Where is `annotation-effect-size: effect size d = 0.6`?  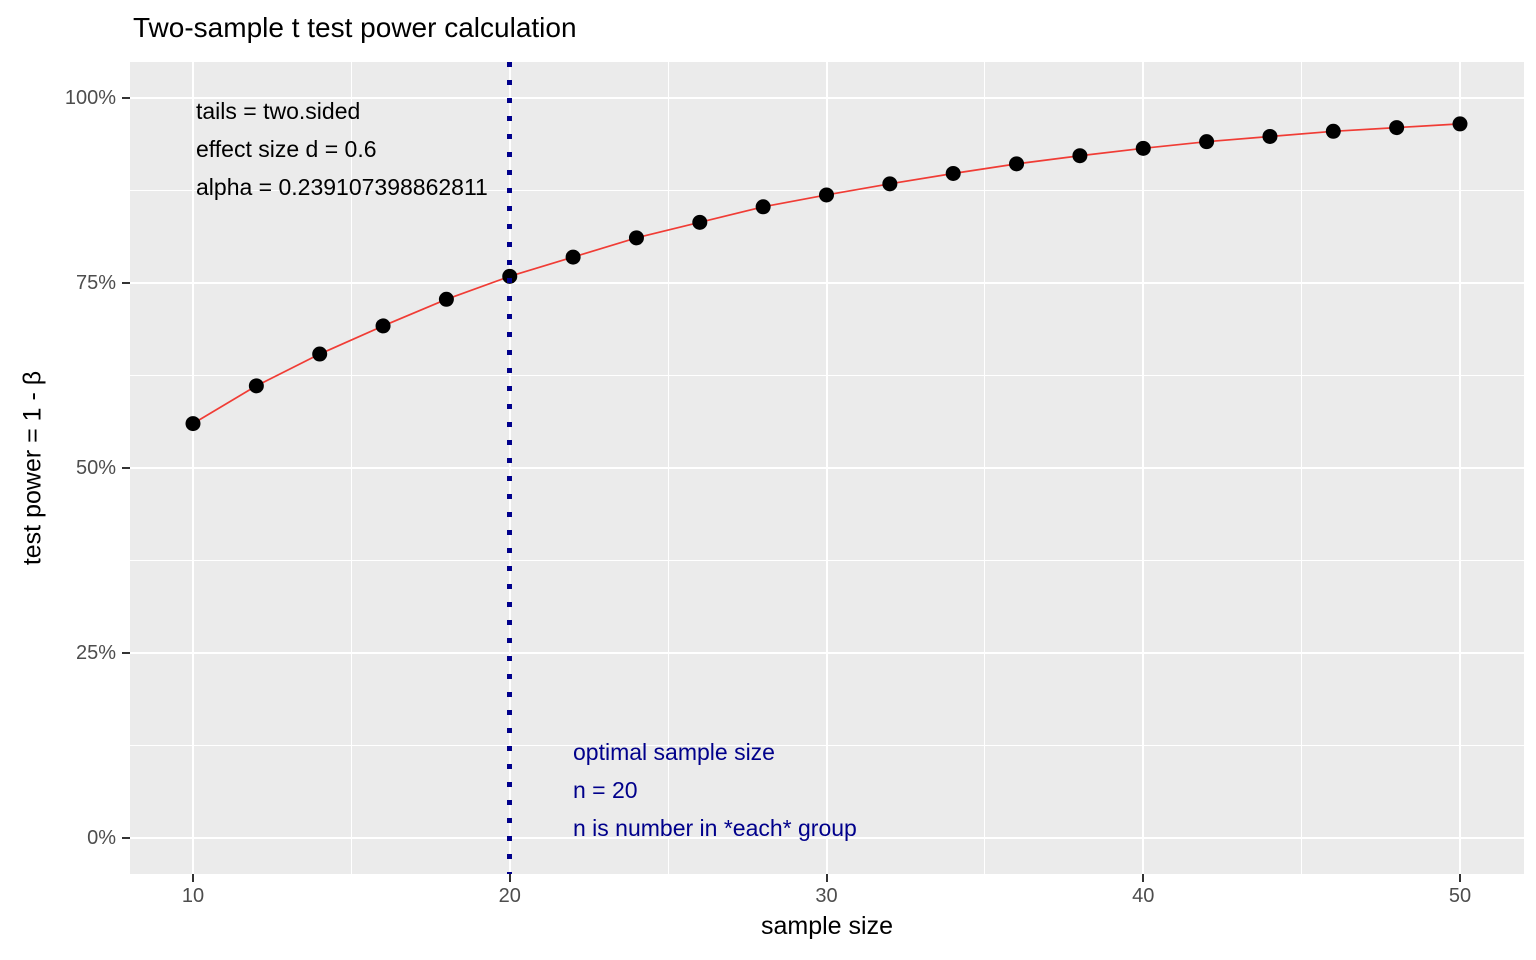
annotation-effect-size: effect size d = 0.6 is located at coordinates (286, 149).